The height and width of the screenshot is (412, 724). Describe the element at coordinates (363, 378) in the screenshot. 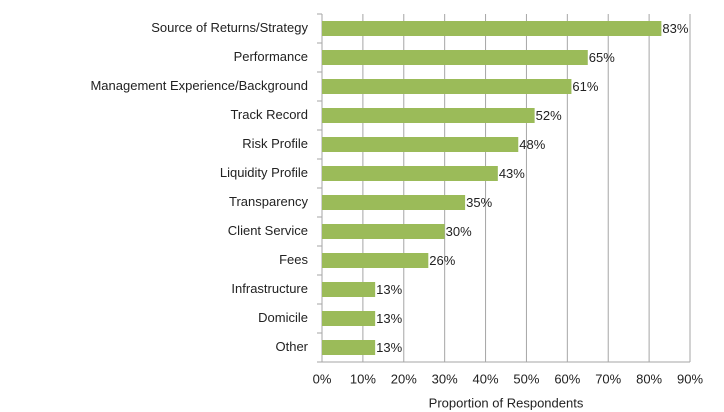

I see `x-tick-label: 10%` at that location.